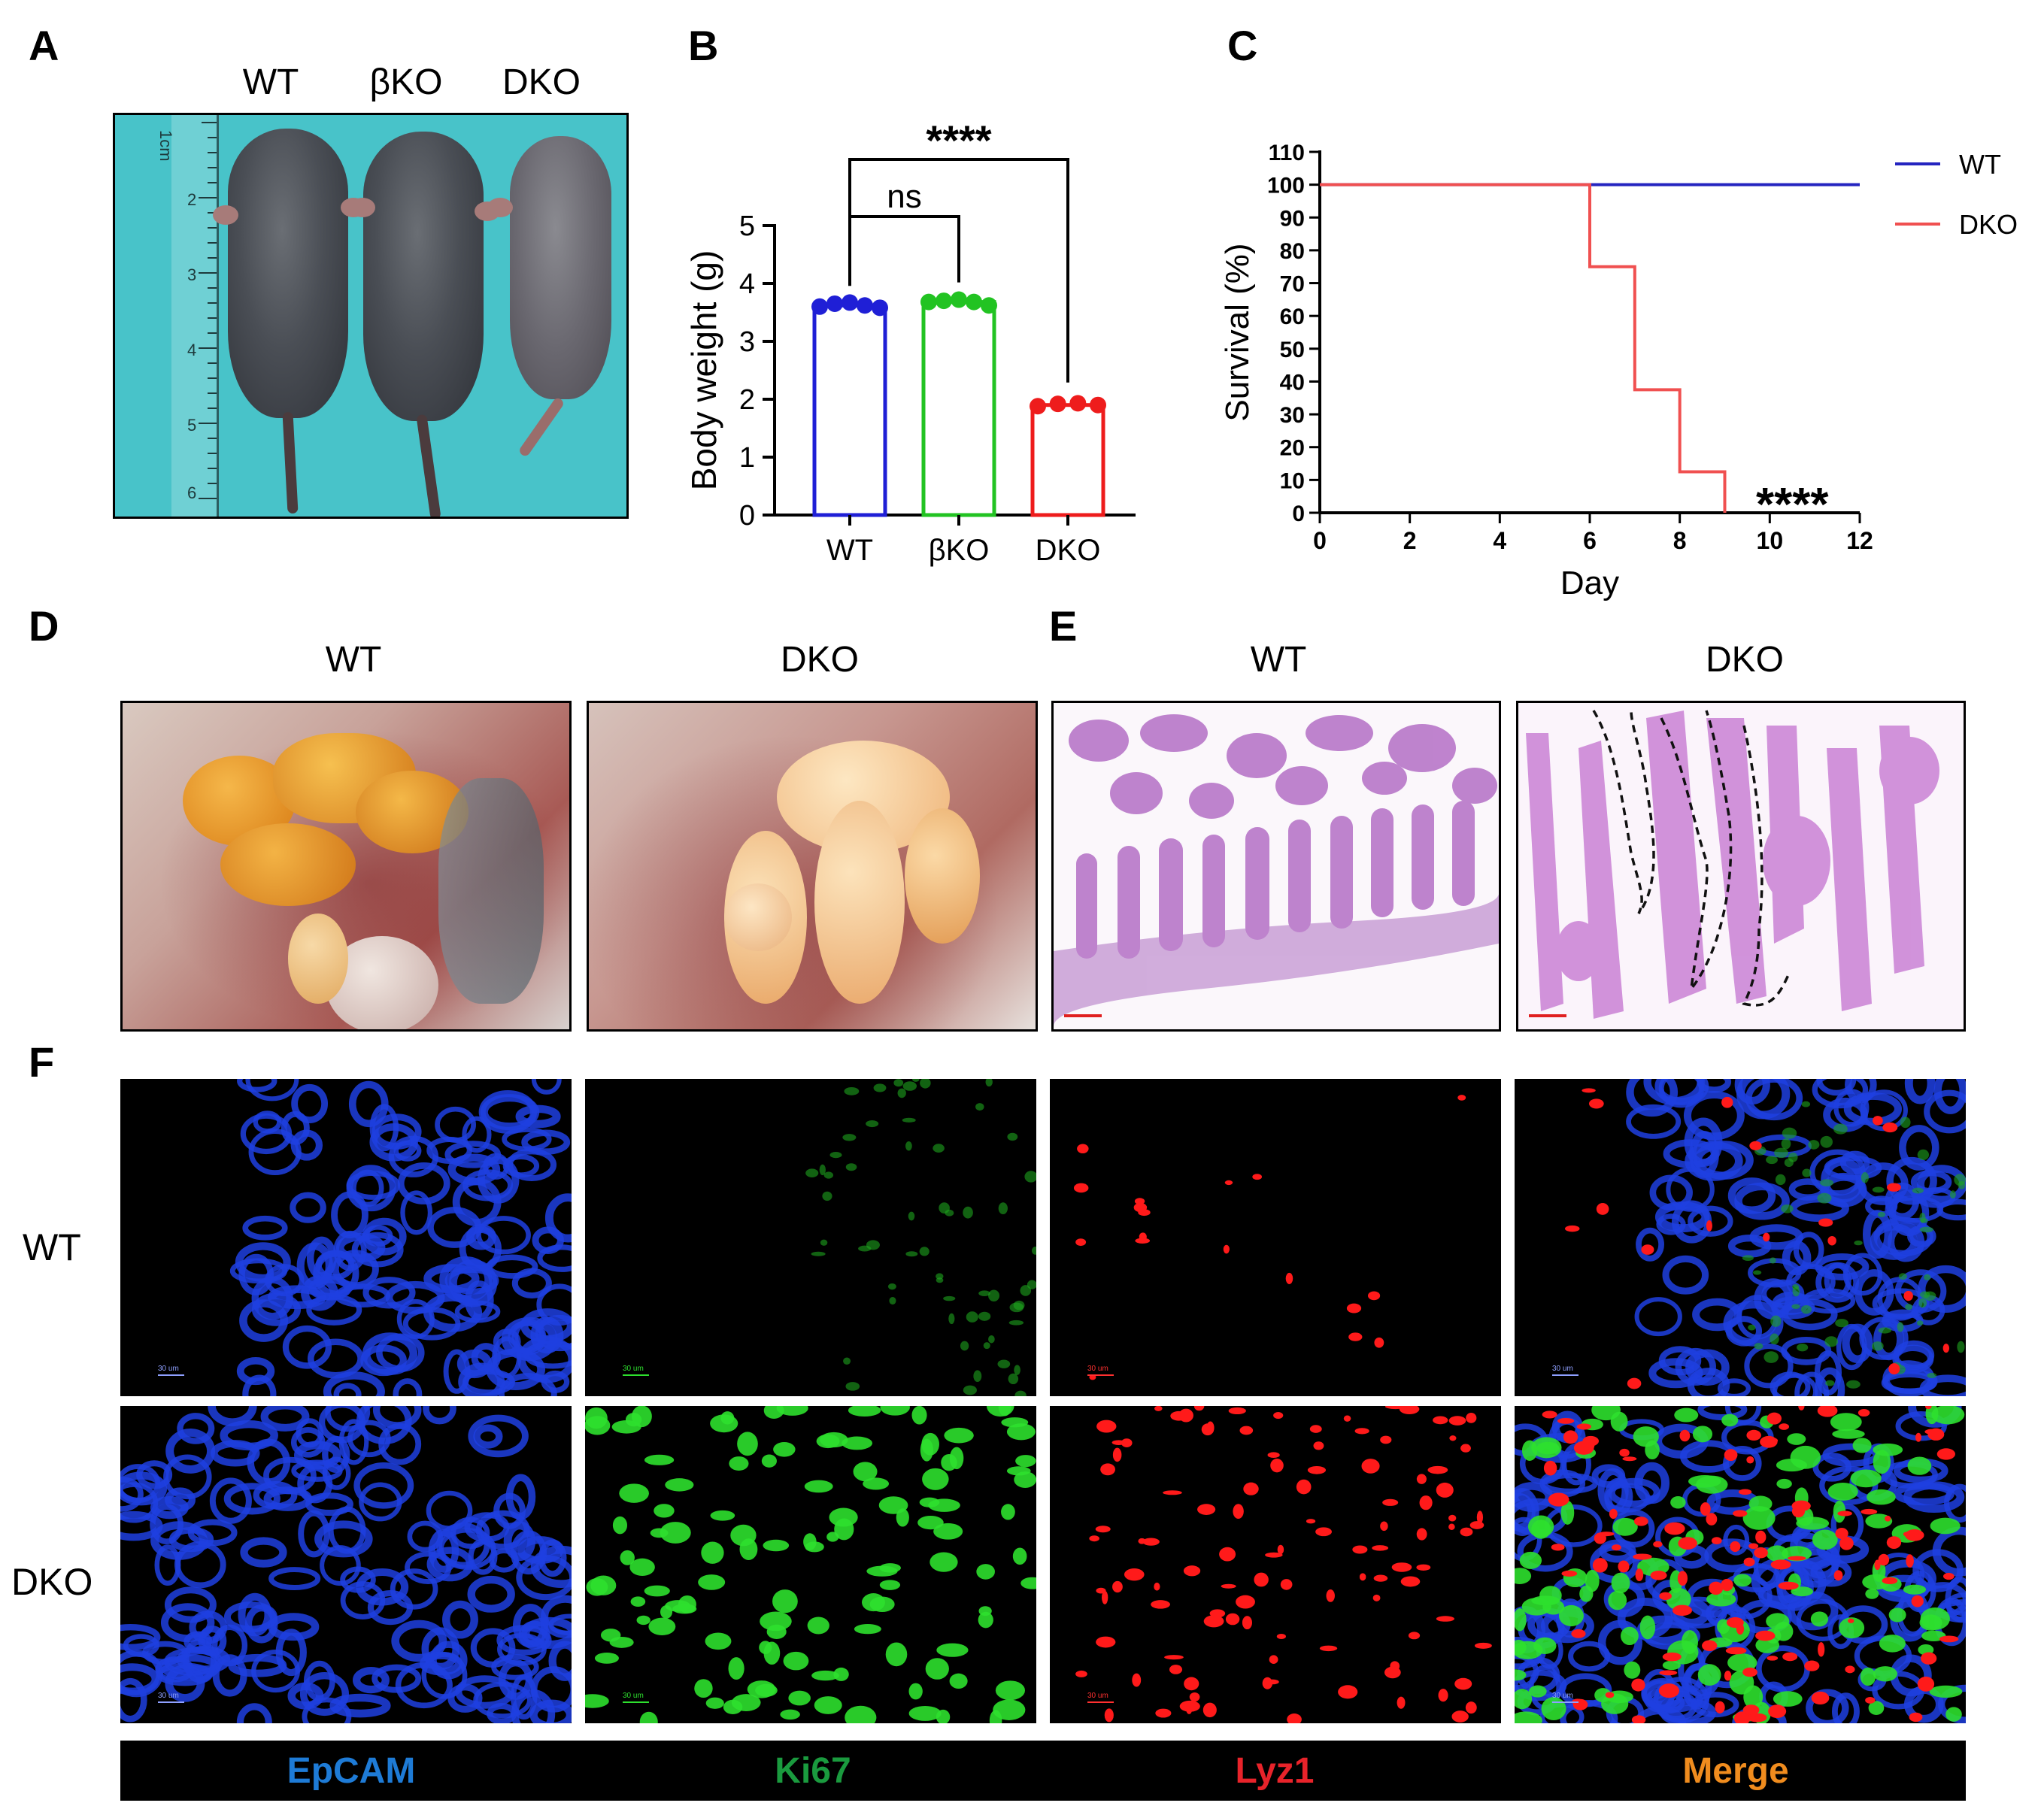  I want to click on mouse-dko-paw, so click(500, 207).